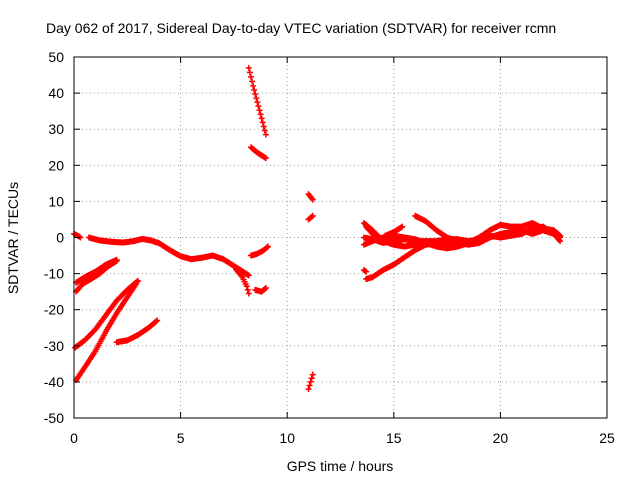  I want to click on y-tick-label: 0, so click(60, 238).